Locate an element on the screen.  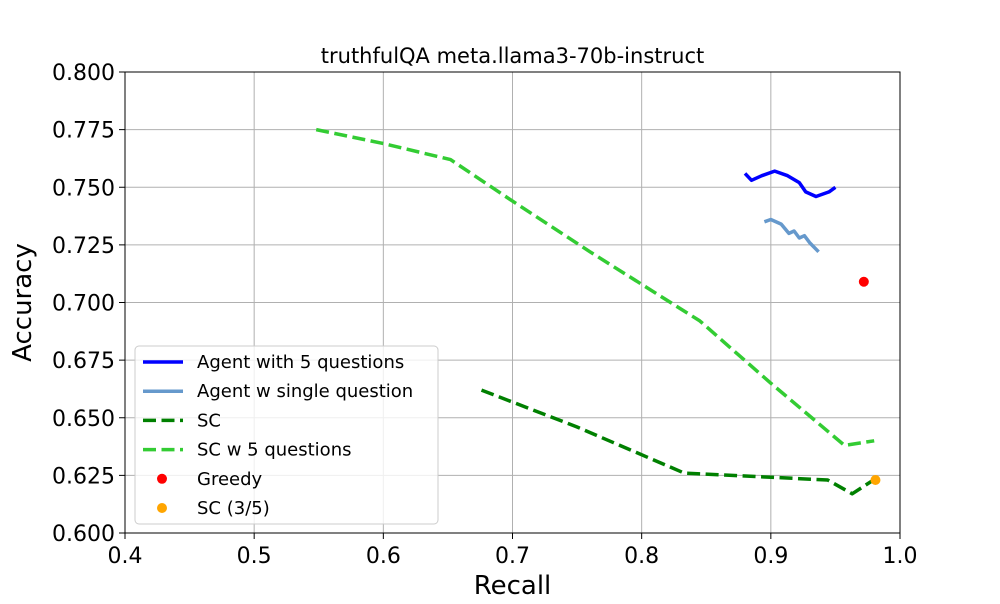
x-tick-label: 0.8 is located at coordinates (641, 556).